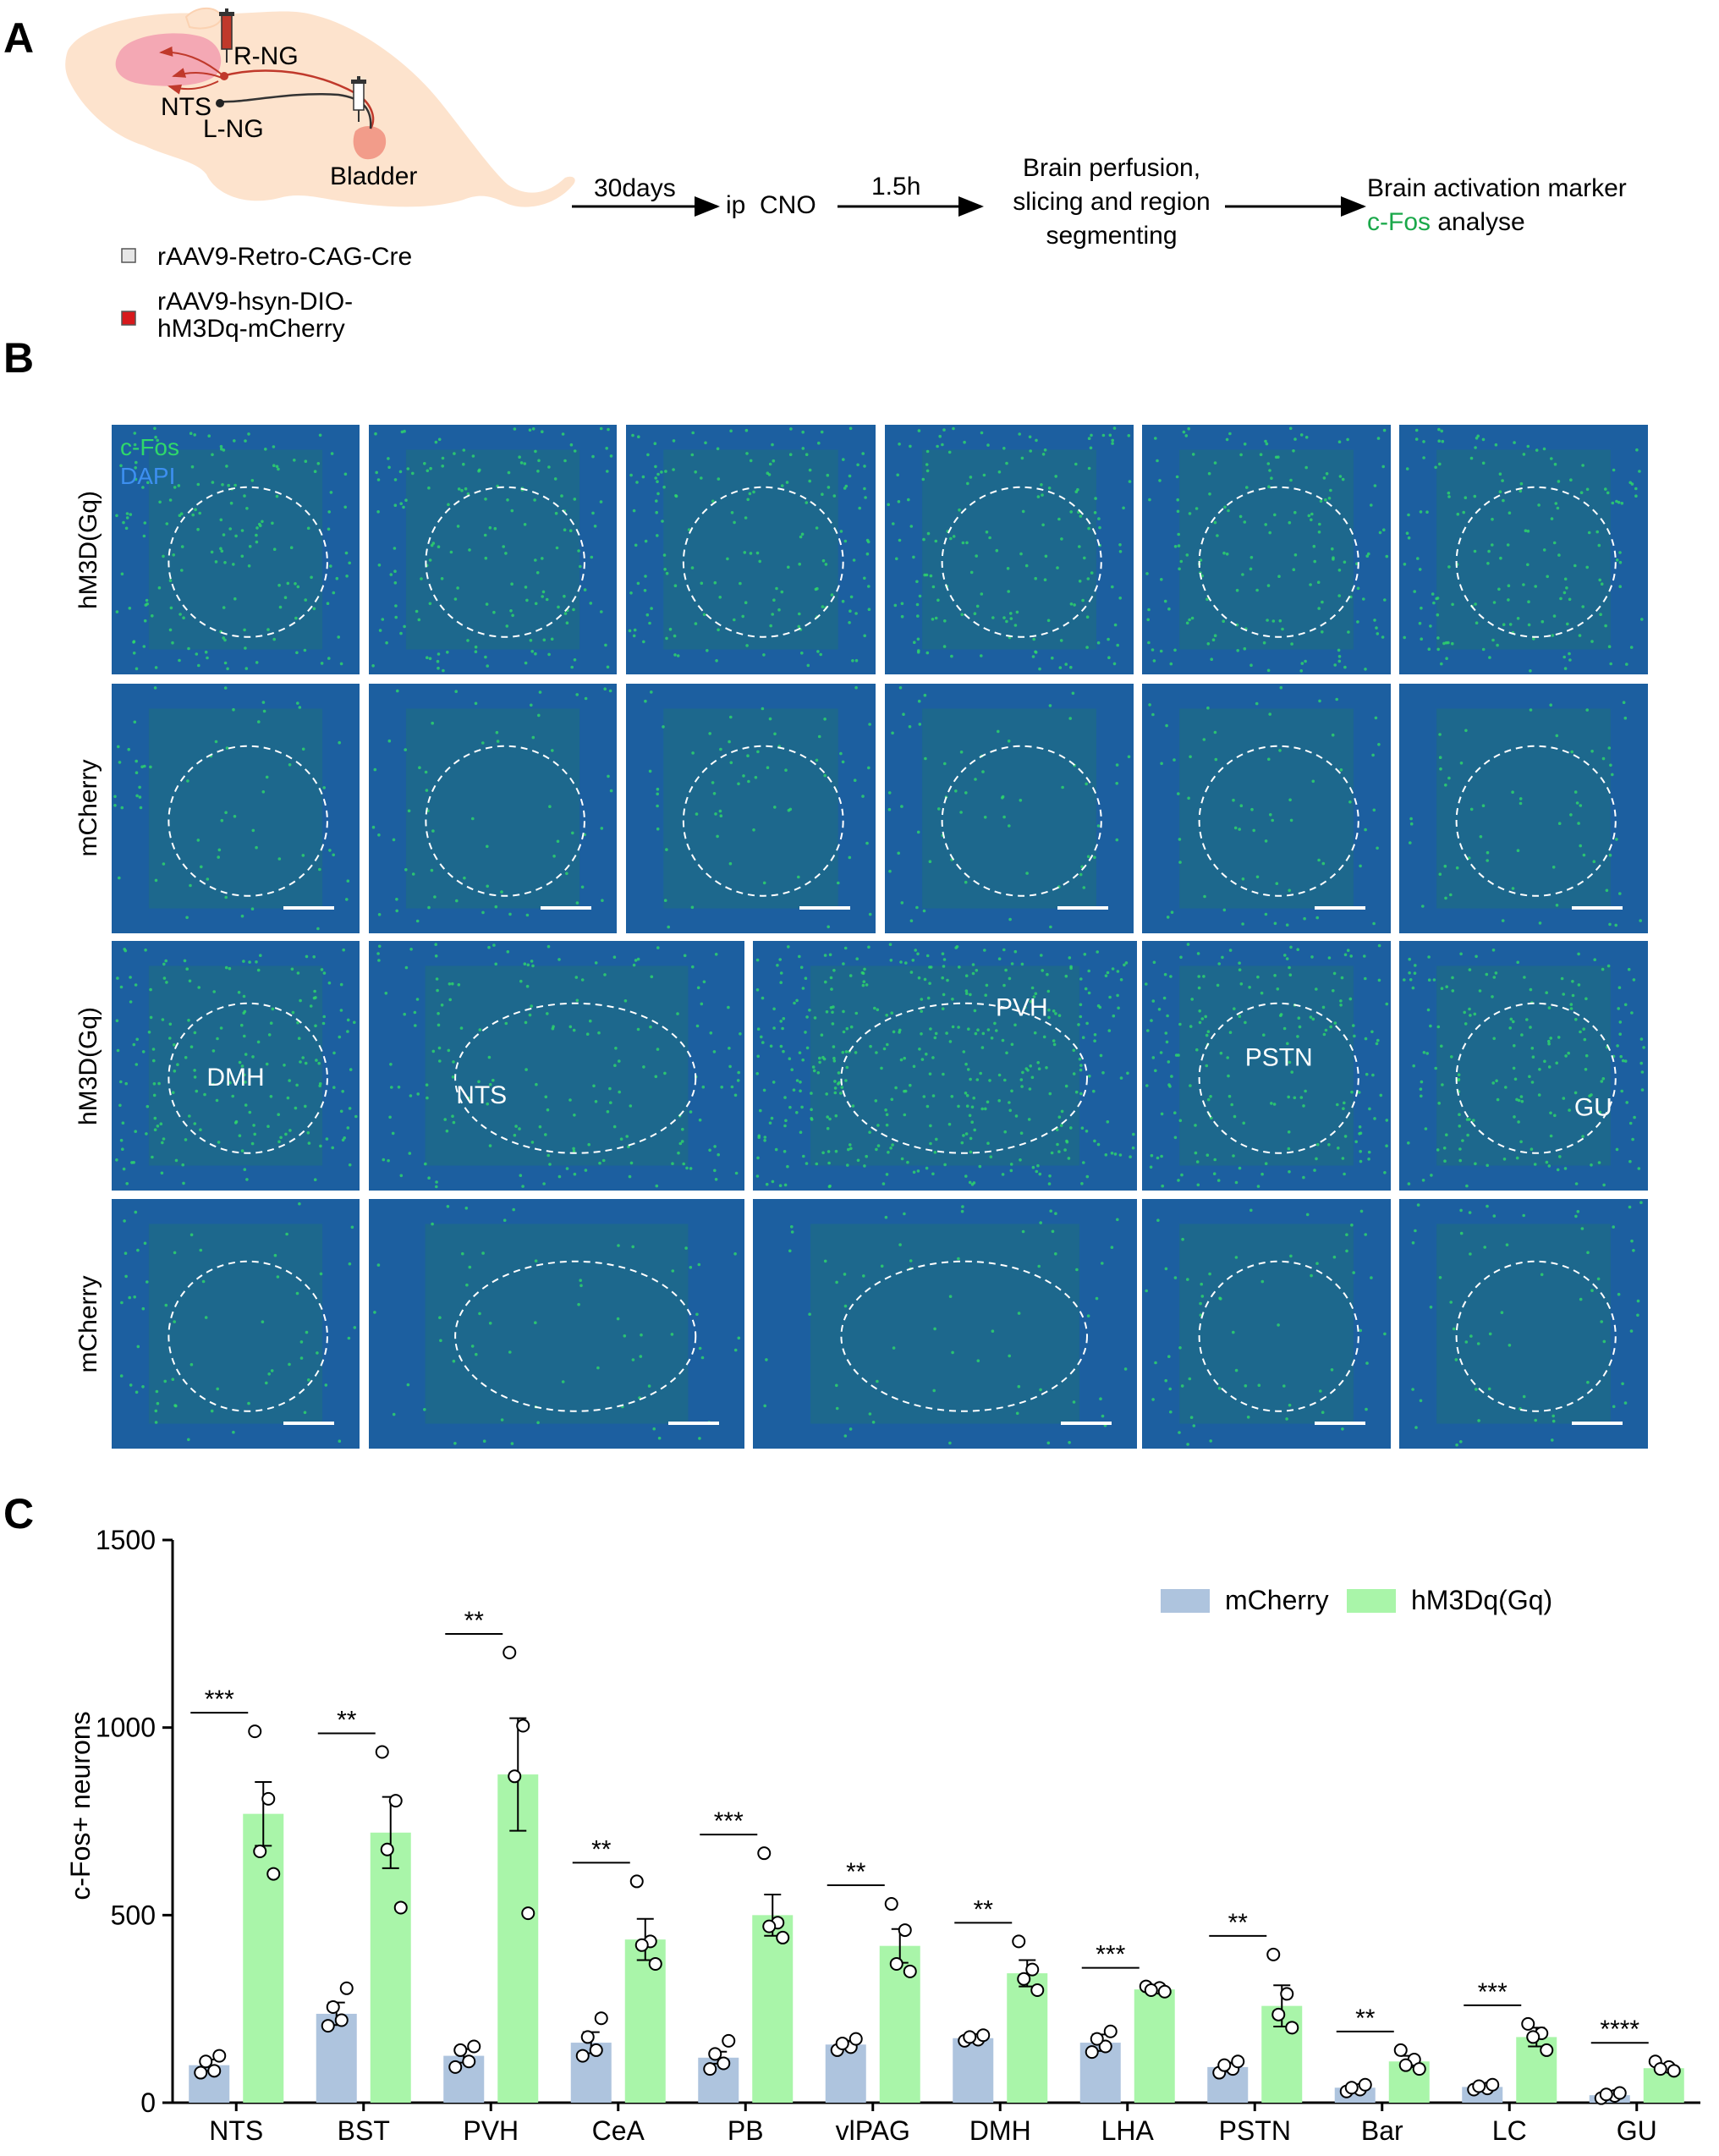  What do you see at coordinates (771, 205) in the screenshot?
I see `timeline-ip-cno: ip CNO` at bounding box center [771, 205].